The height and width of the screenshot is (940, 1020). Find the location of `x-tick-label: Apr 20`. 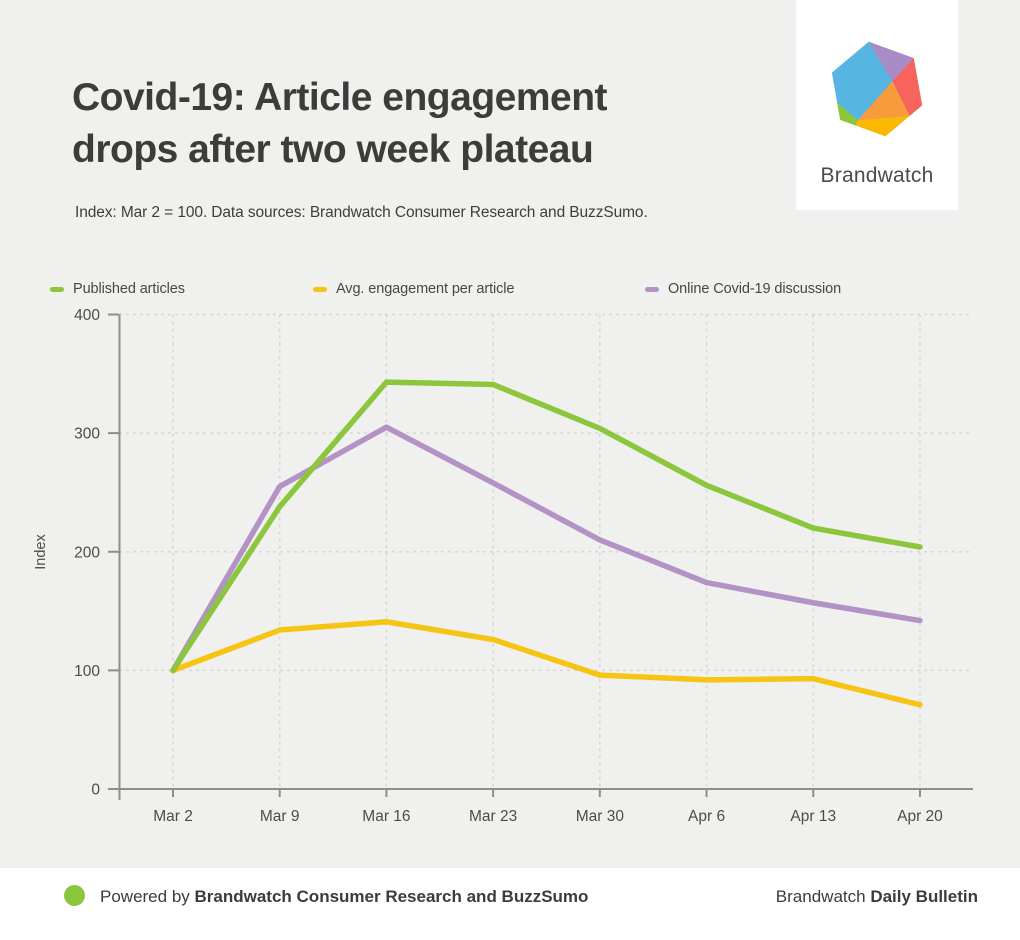

x-tick-label: Apr 20 is located at coordinates (920, 816).